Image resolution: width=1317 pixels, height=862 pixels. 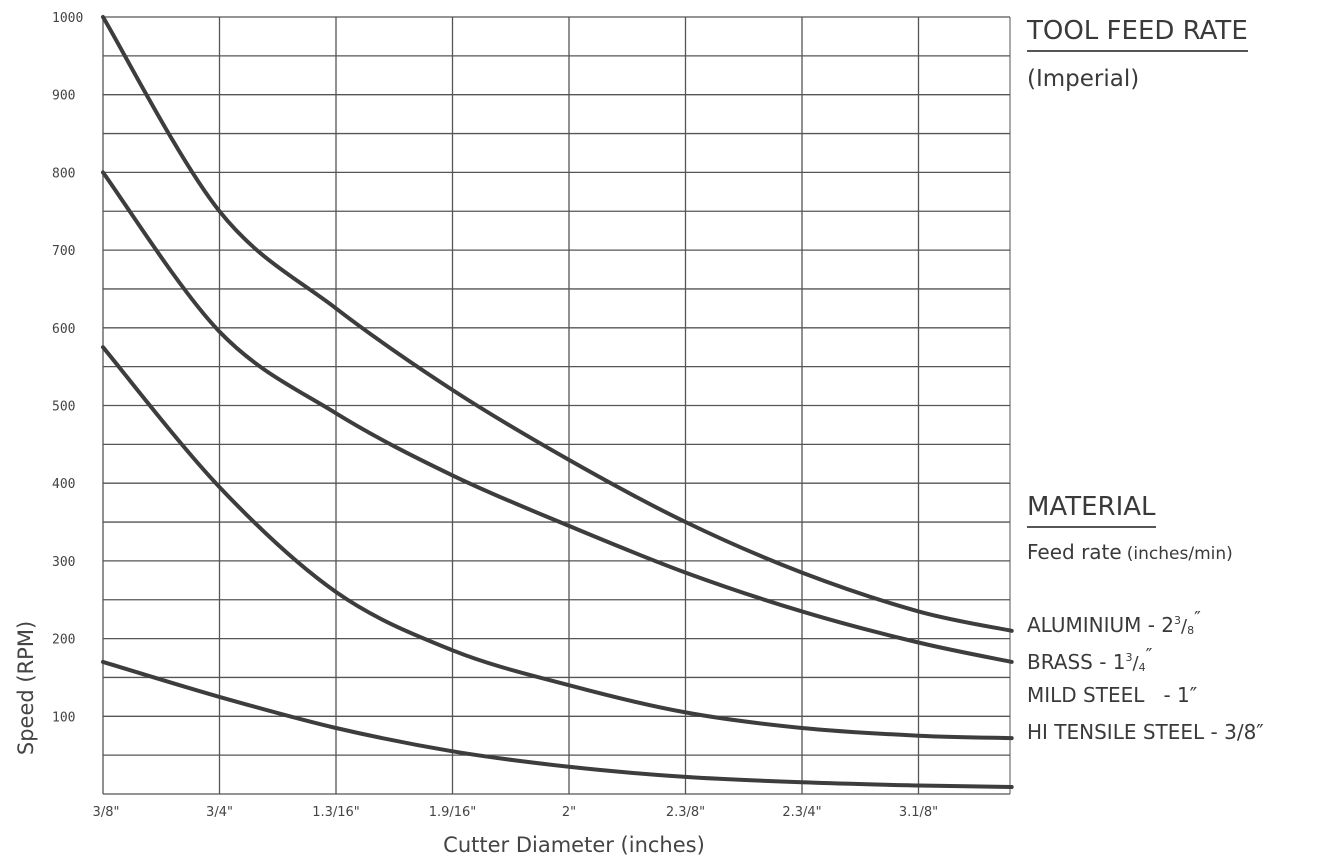 I want to click on x-tick-label: 2.3/4", so click(x=801, y=812).